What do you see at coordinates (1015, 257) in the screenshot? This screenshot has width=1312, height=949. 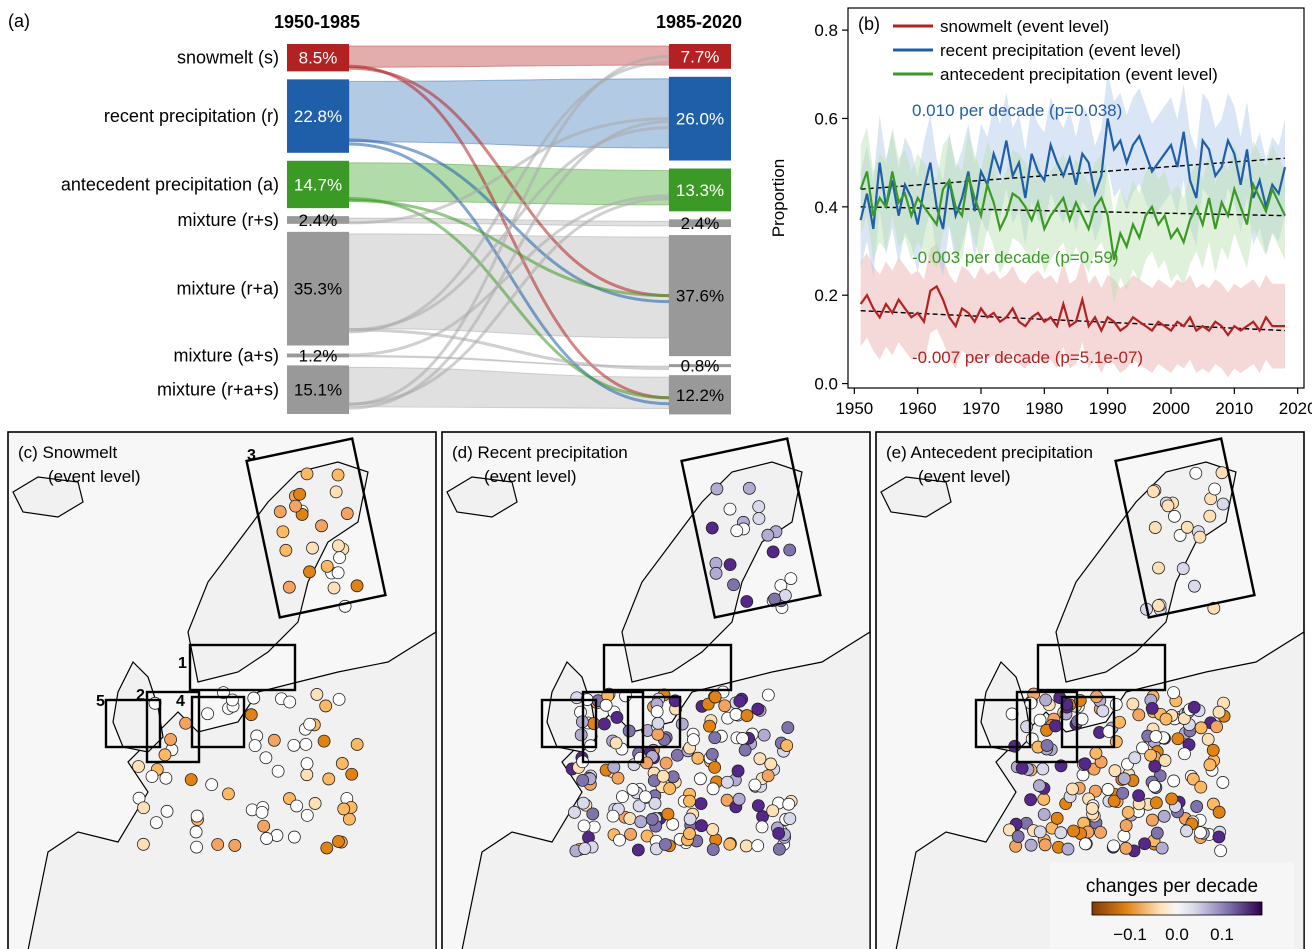 I see `trend-annotation-antecedent: -0.003 per decade (p=0.59)` at bounding box center [1015, 257].